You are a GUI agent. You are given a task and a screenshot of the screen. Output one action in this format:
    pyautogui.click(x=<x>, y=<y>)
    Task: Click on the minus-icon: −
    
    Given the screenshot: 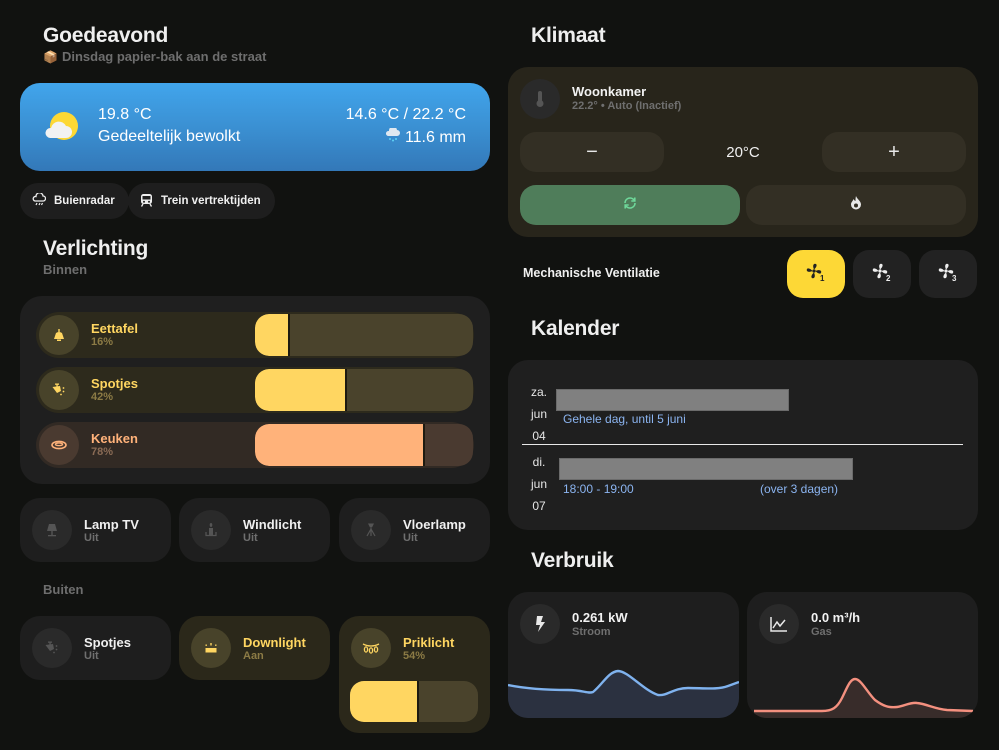 What is the action you would take?
    pyautogui.click(x=592, y=151)
    